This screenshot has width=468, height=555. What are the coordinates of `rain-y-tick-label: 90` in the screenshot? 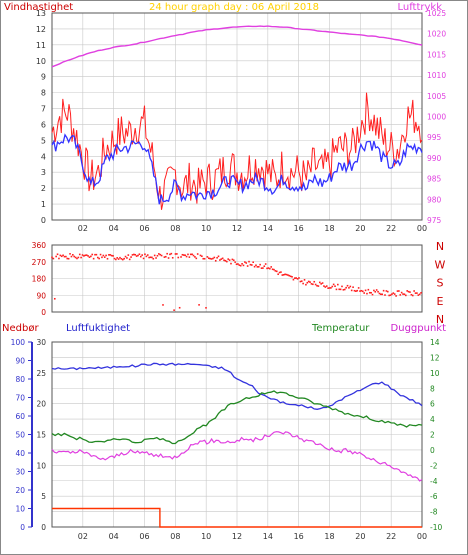 It's located at (20, 361).